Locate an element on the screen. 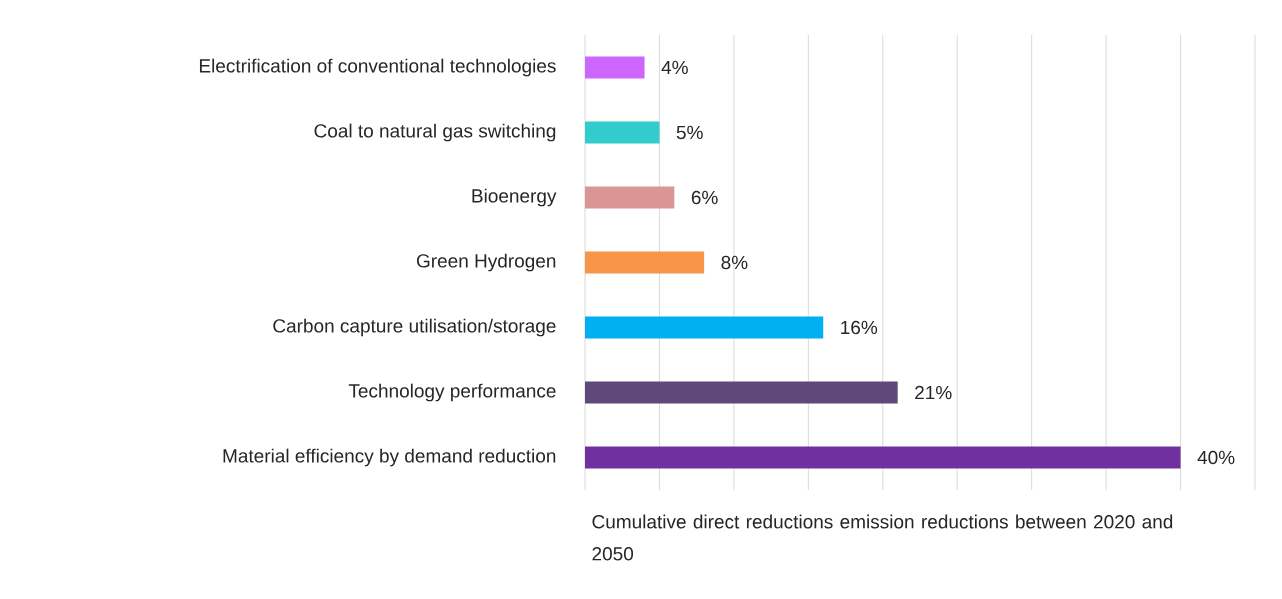 The height and width of the screenshot is (599, 1282). y-tick-label: Bioenergy is located at coordinates (514, 197).